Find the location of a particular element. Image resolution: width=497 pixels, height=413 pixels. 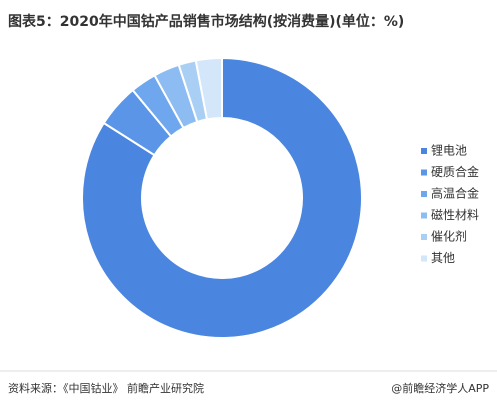

chart-title: 图表5：2020年中国钴产品销售市场结构(按消费量)(单位：%) is located at coordinates (206, 21).